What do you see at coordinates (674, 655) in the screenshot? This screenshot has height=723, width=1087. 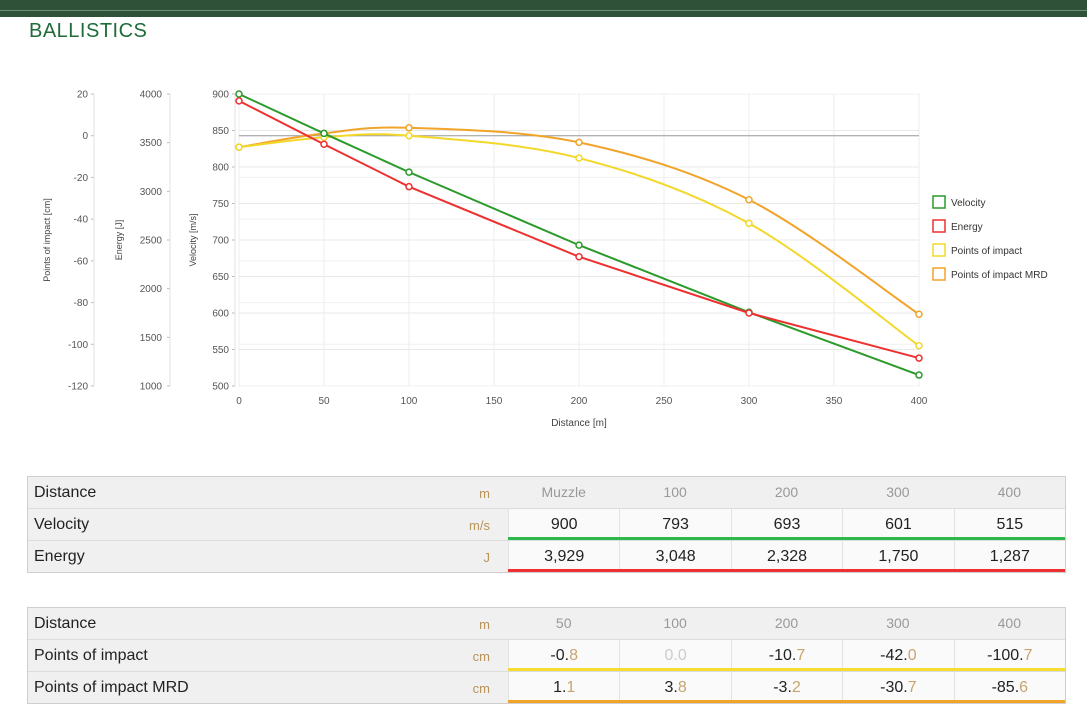 I see `value-cell: 0.0` at bounding box center [674, 655].